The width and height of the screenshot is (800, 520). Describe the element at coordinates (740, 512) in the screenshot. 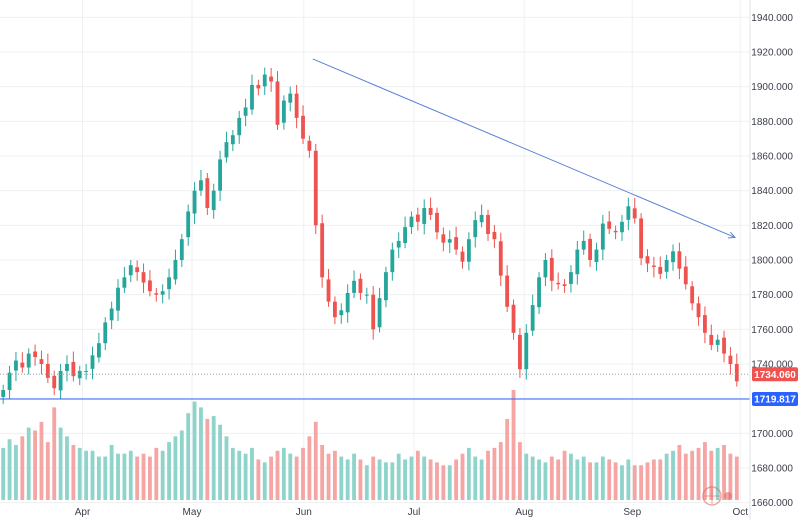

I see `x-tick-label: Oct` at that location.